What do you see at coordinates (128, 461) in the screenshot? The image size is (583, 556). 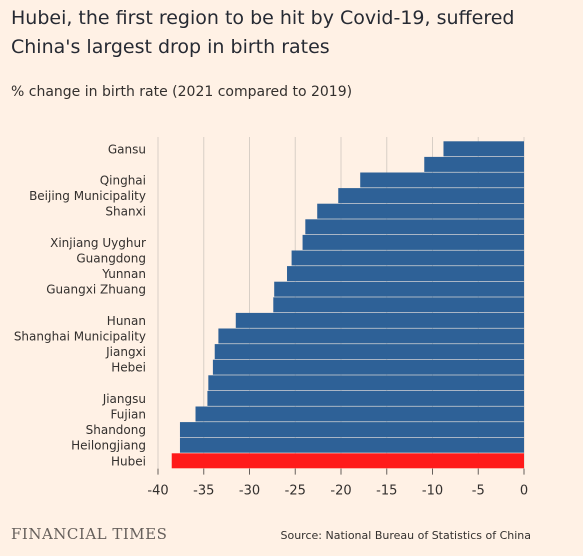 I see `category-label: Hubei` at bounding box center [128, 461].